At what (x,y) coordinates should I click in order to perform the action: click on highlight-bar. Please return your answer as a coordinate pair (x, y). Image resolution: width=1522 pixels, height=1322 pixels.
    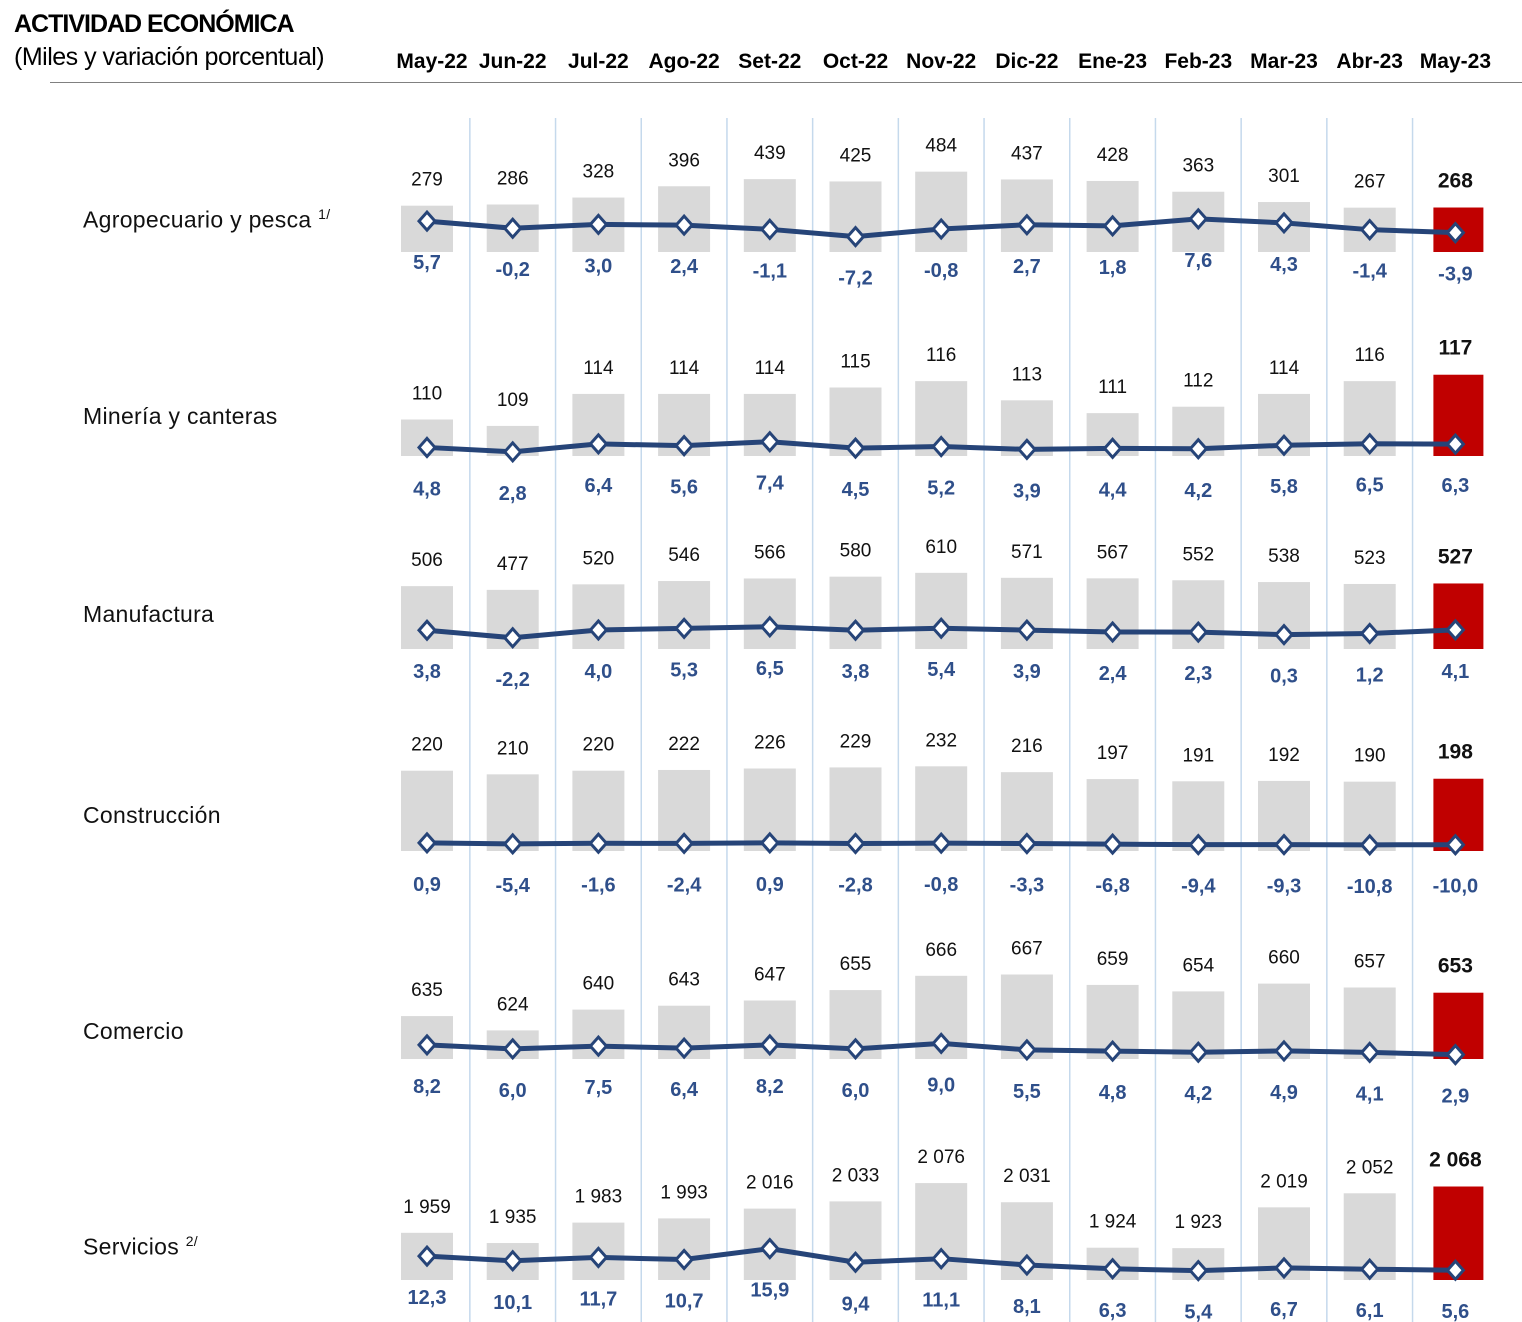
    Looking at the image, I should click on (1458, 616).